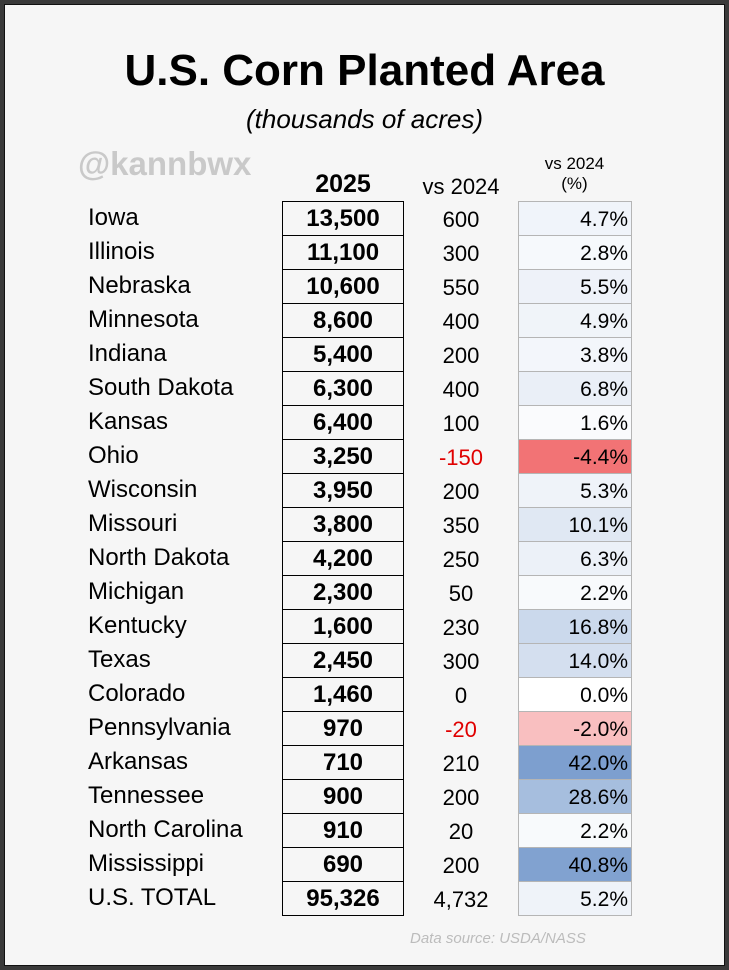 The width and height of the screenshot is (729, 970). Describe the element at coordinates (364, 119) in the screenshot. I see `chart-subtitle: (thousands of acres)` at that location.